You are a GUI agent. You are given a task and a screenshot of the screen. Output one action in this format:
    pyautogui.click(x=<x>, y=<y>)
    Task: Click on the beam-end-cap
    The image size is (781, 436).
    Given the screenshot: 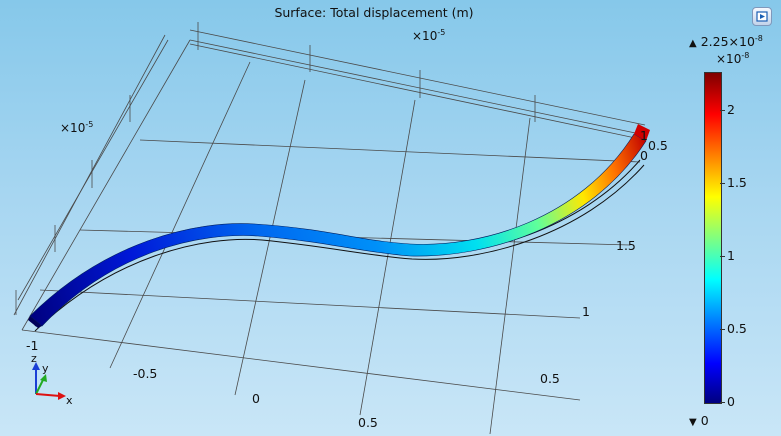 What is the action you would take?
    pyautogui.click(x=35, y=322)
    